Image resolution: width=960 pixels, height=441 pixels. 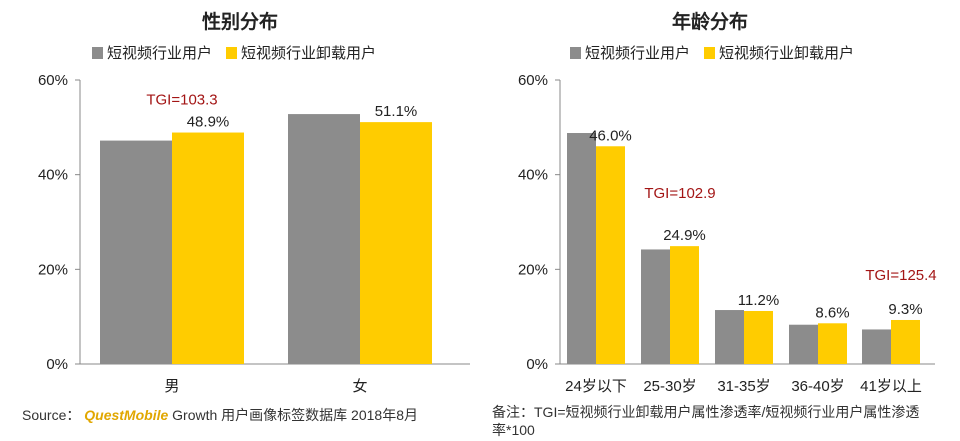 What do you see at coordinates (596, 386) in the screenshot?
I see `x-tick-label: 24岁以下` at bounding box center [596, 386].